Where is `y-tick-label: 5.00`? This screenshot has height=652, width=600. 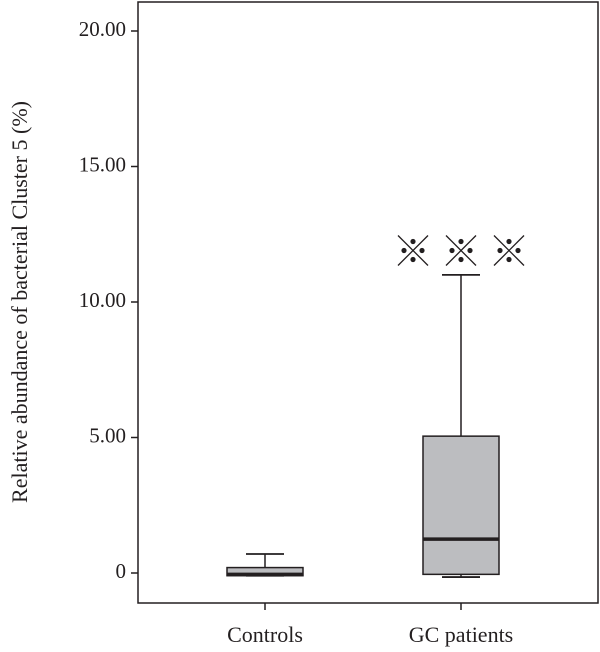 y-tick-label: 5.00 is located at coordinates (107, 435).